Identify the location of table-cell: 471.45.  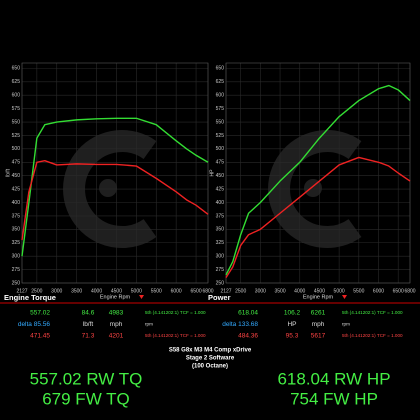
(40, 336).